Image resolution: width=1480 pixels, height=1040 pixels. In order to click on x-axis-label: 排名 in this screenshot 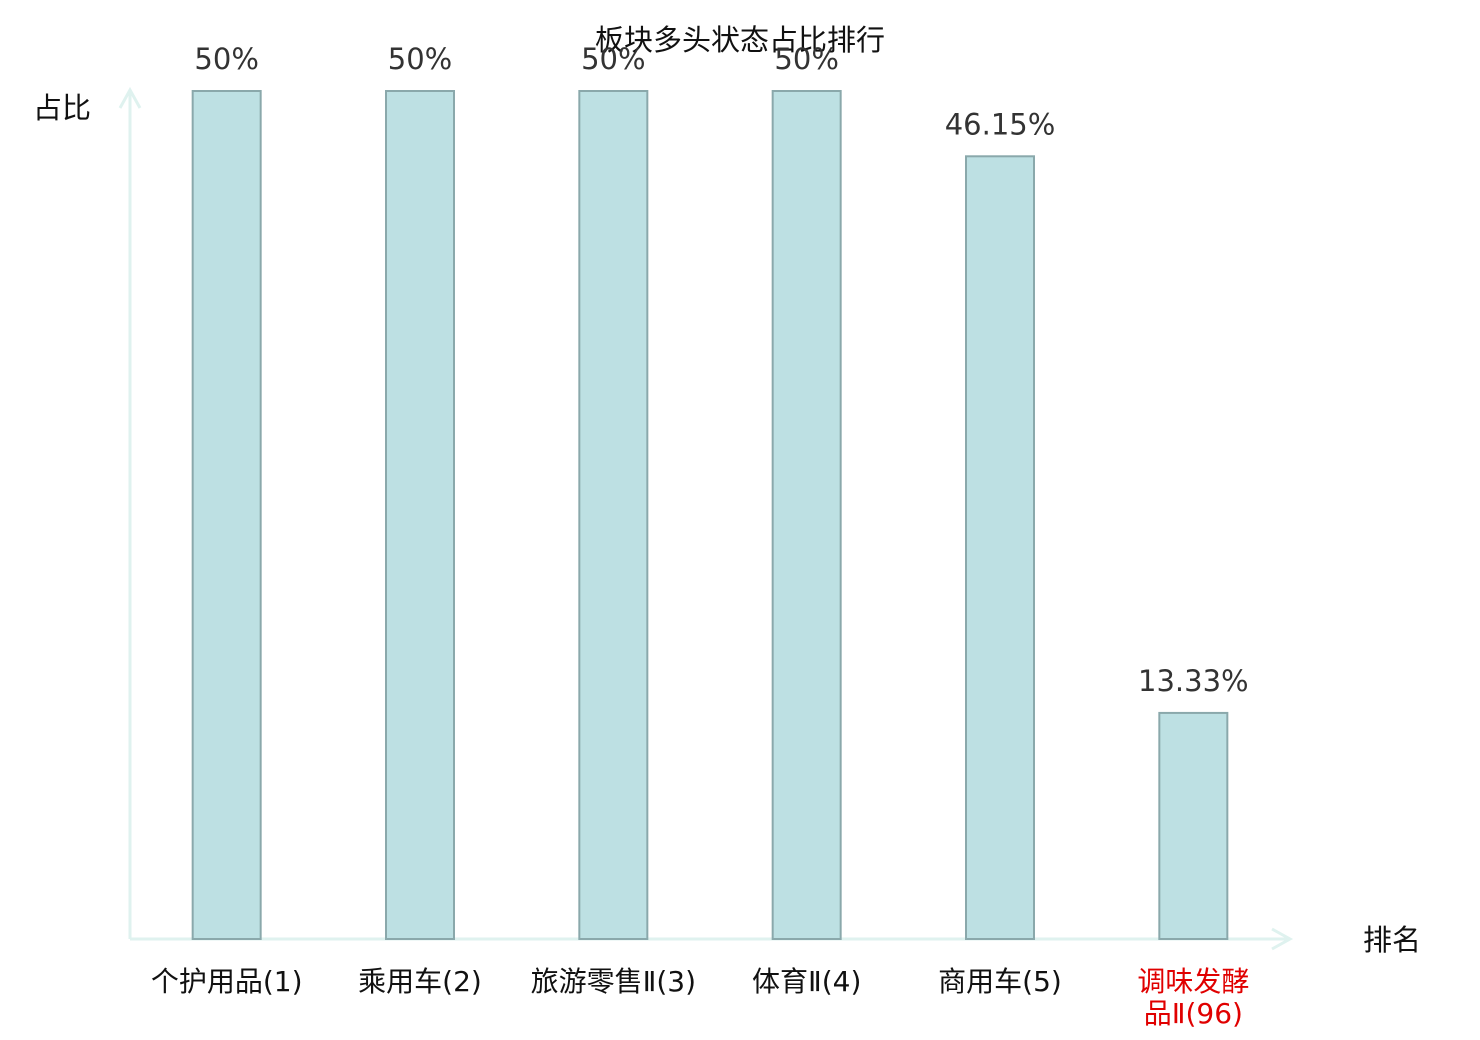, I will do `click(1392, 940)`.